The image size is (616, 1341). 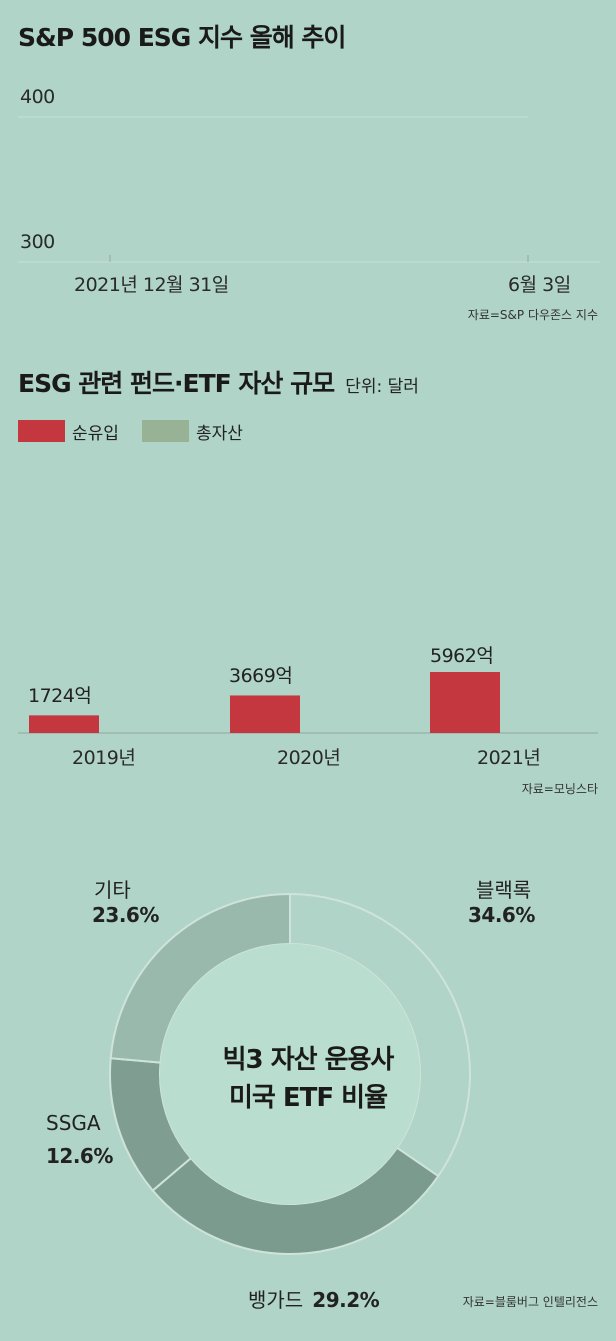 What do you see at coordinates (125, 915) in the screenshot?
I see `slice-value-other: 23.6%` at bounding box center [125, 915].